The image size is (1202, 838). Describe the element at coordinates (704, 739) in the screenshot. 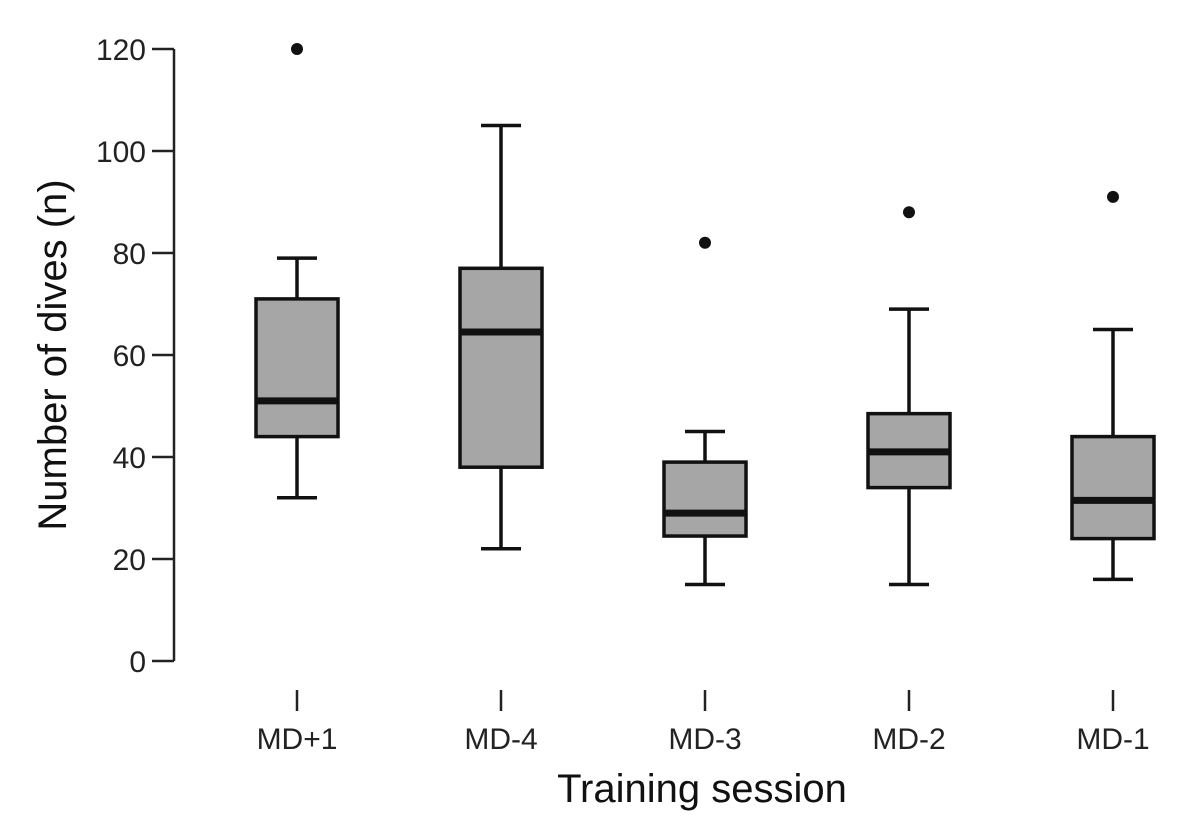

I see `x-tick-label: MD-3` at that location.